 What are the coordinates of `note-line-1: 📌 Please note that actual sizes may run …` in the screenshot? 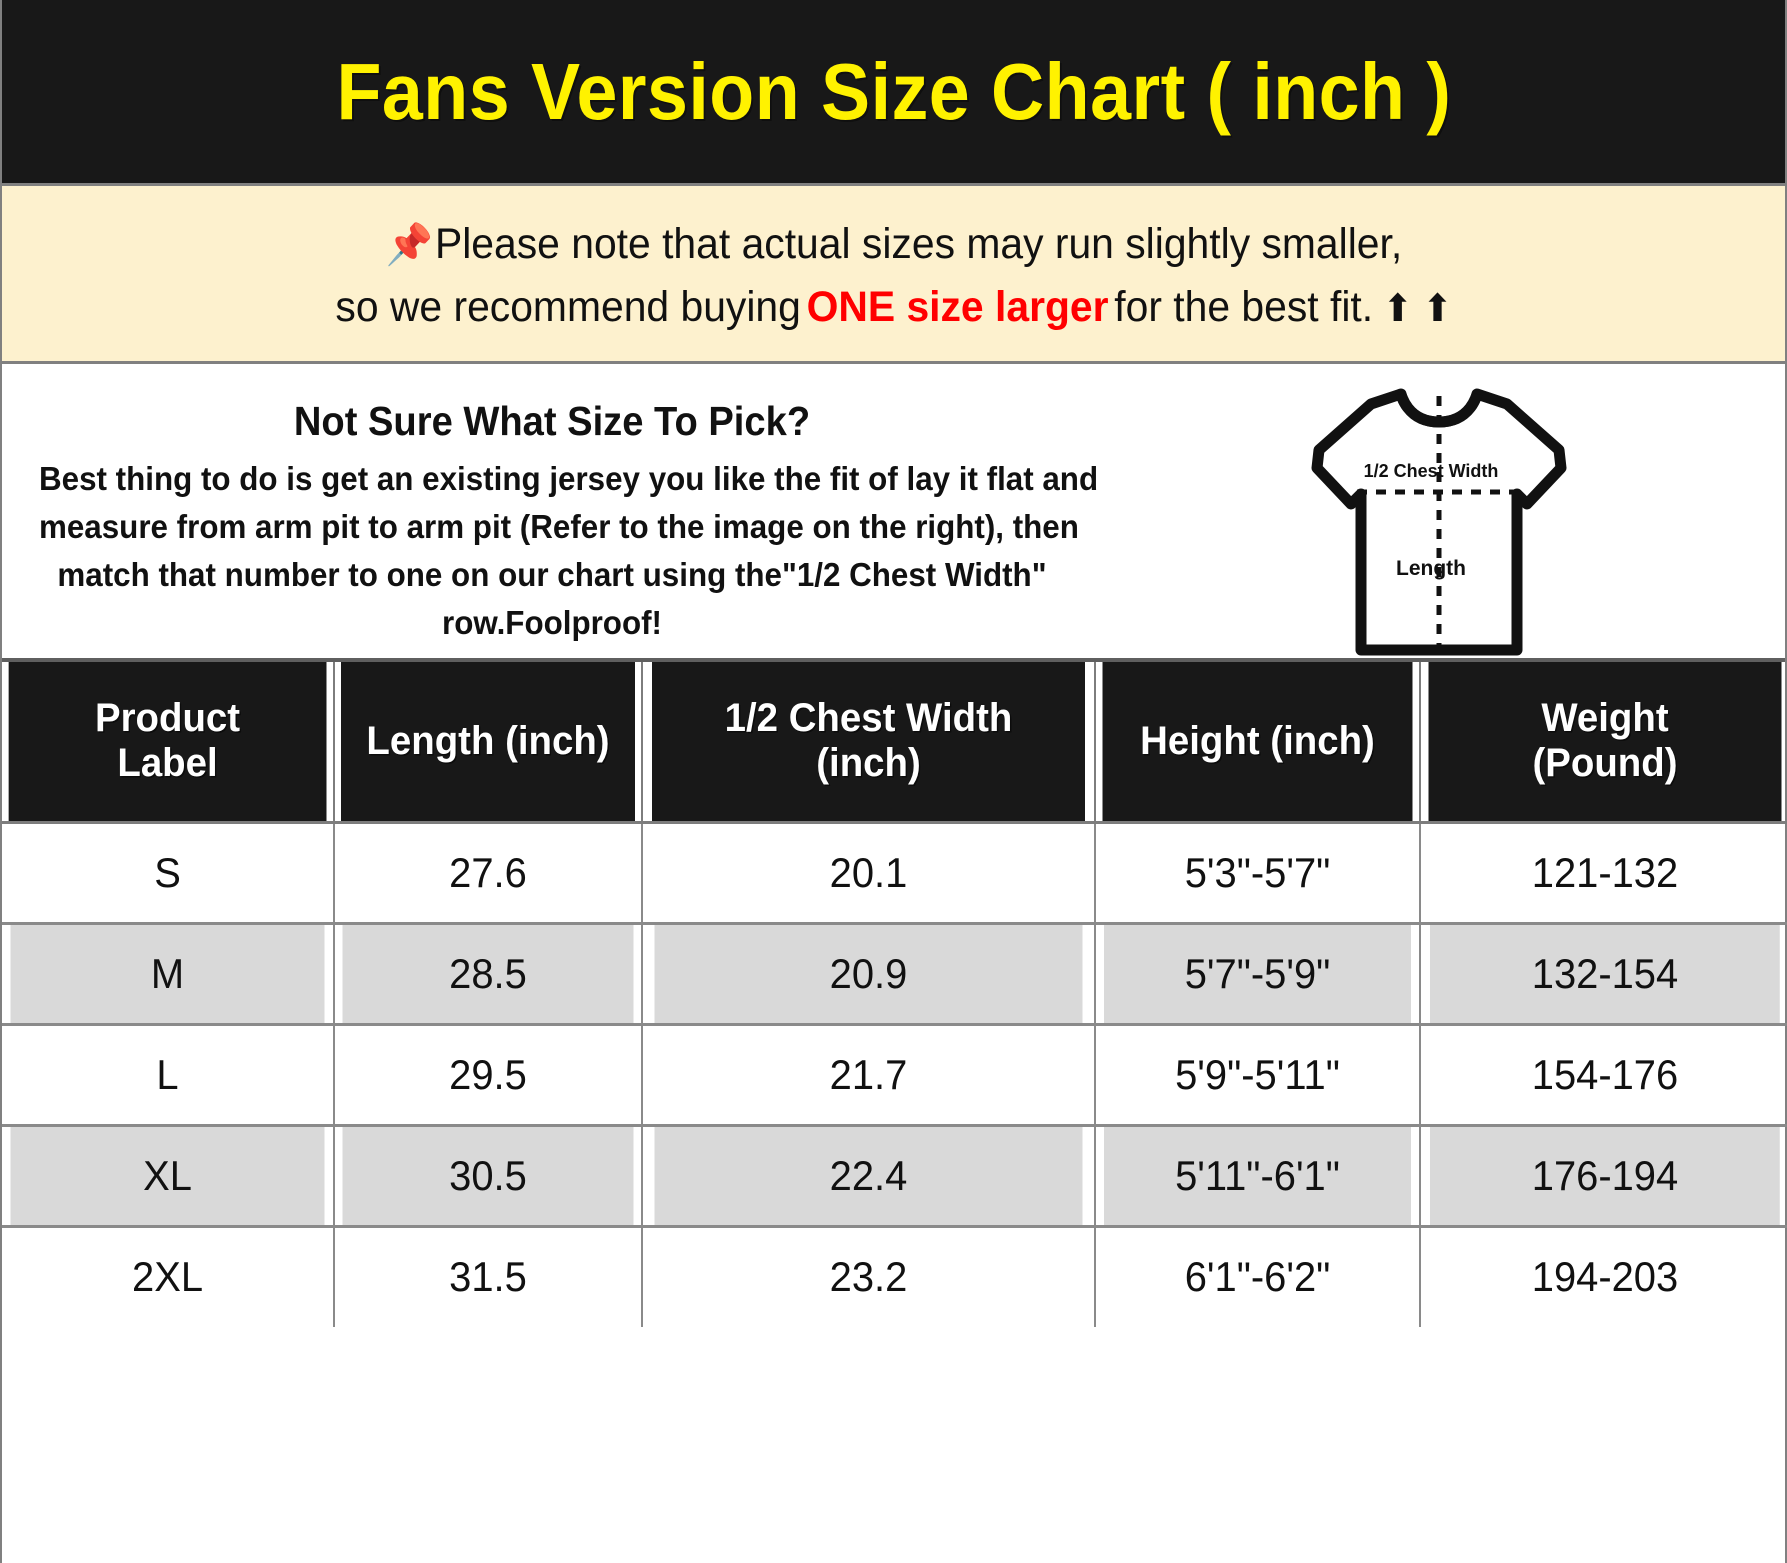 It's located at (893, 244).